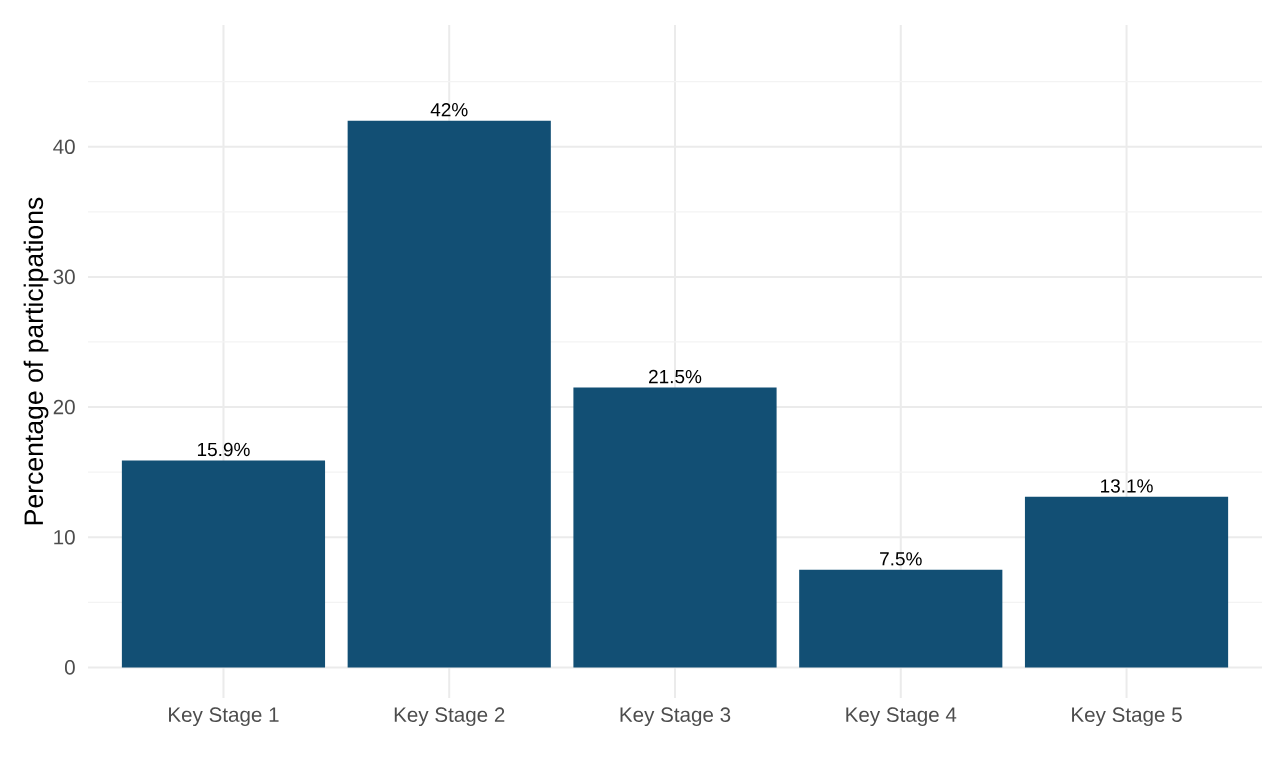 The image size is (1266, 767). I want to click on x-tick-label: Key Stage 1, so click(224, 717).